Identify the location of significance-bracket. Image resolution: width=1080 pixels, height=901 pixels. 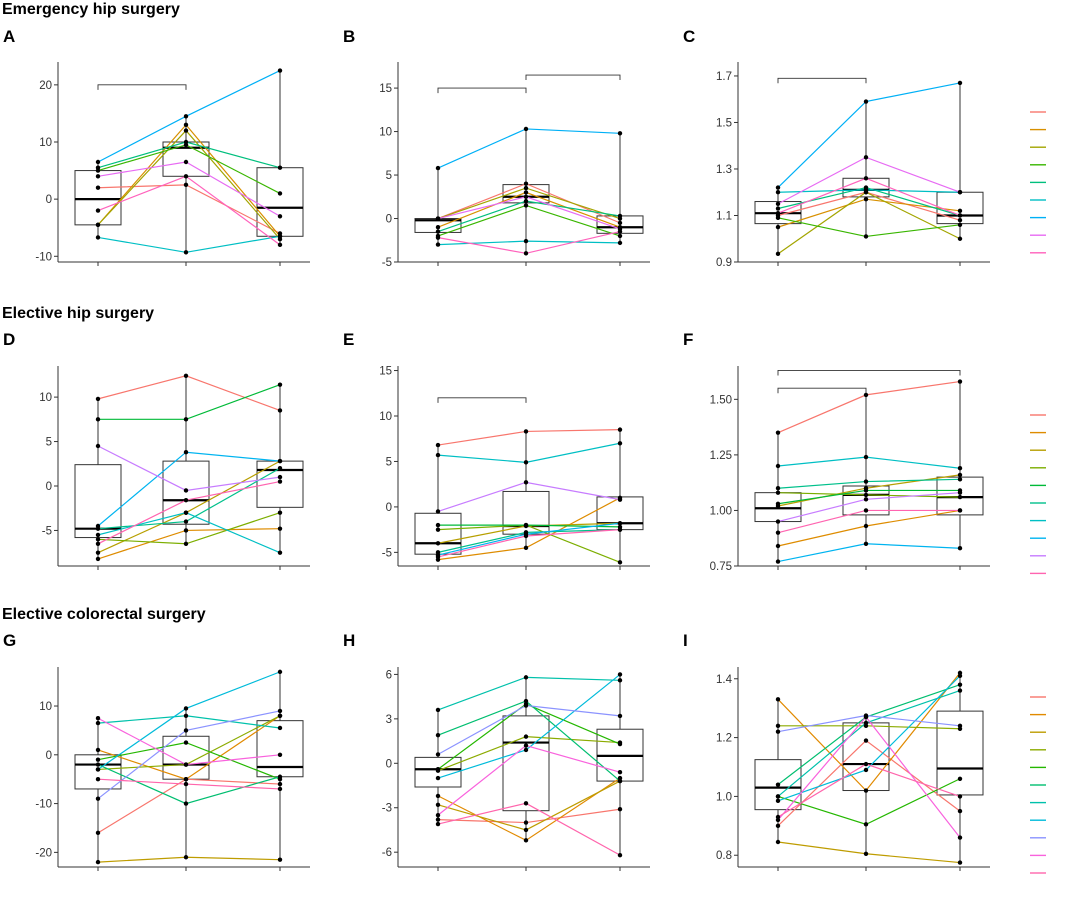
(573, 77).